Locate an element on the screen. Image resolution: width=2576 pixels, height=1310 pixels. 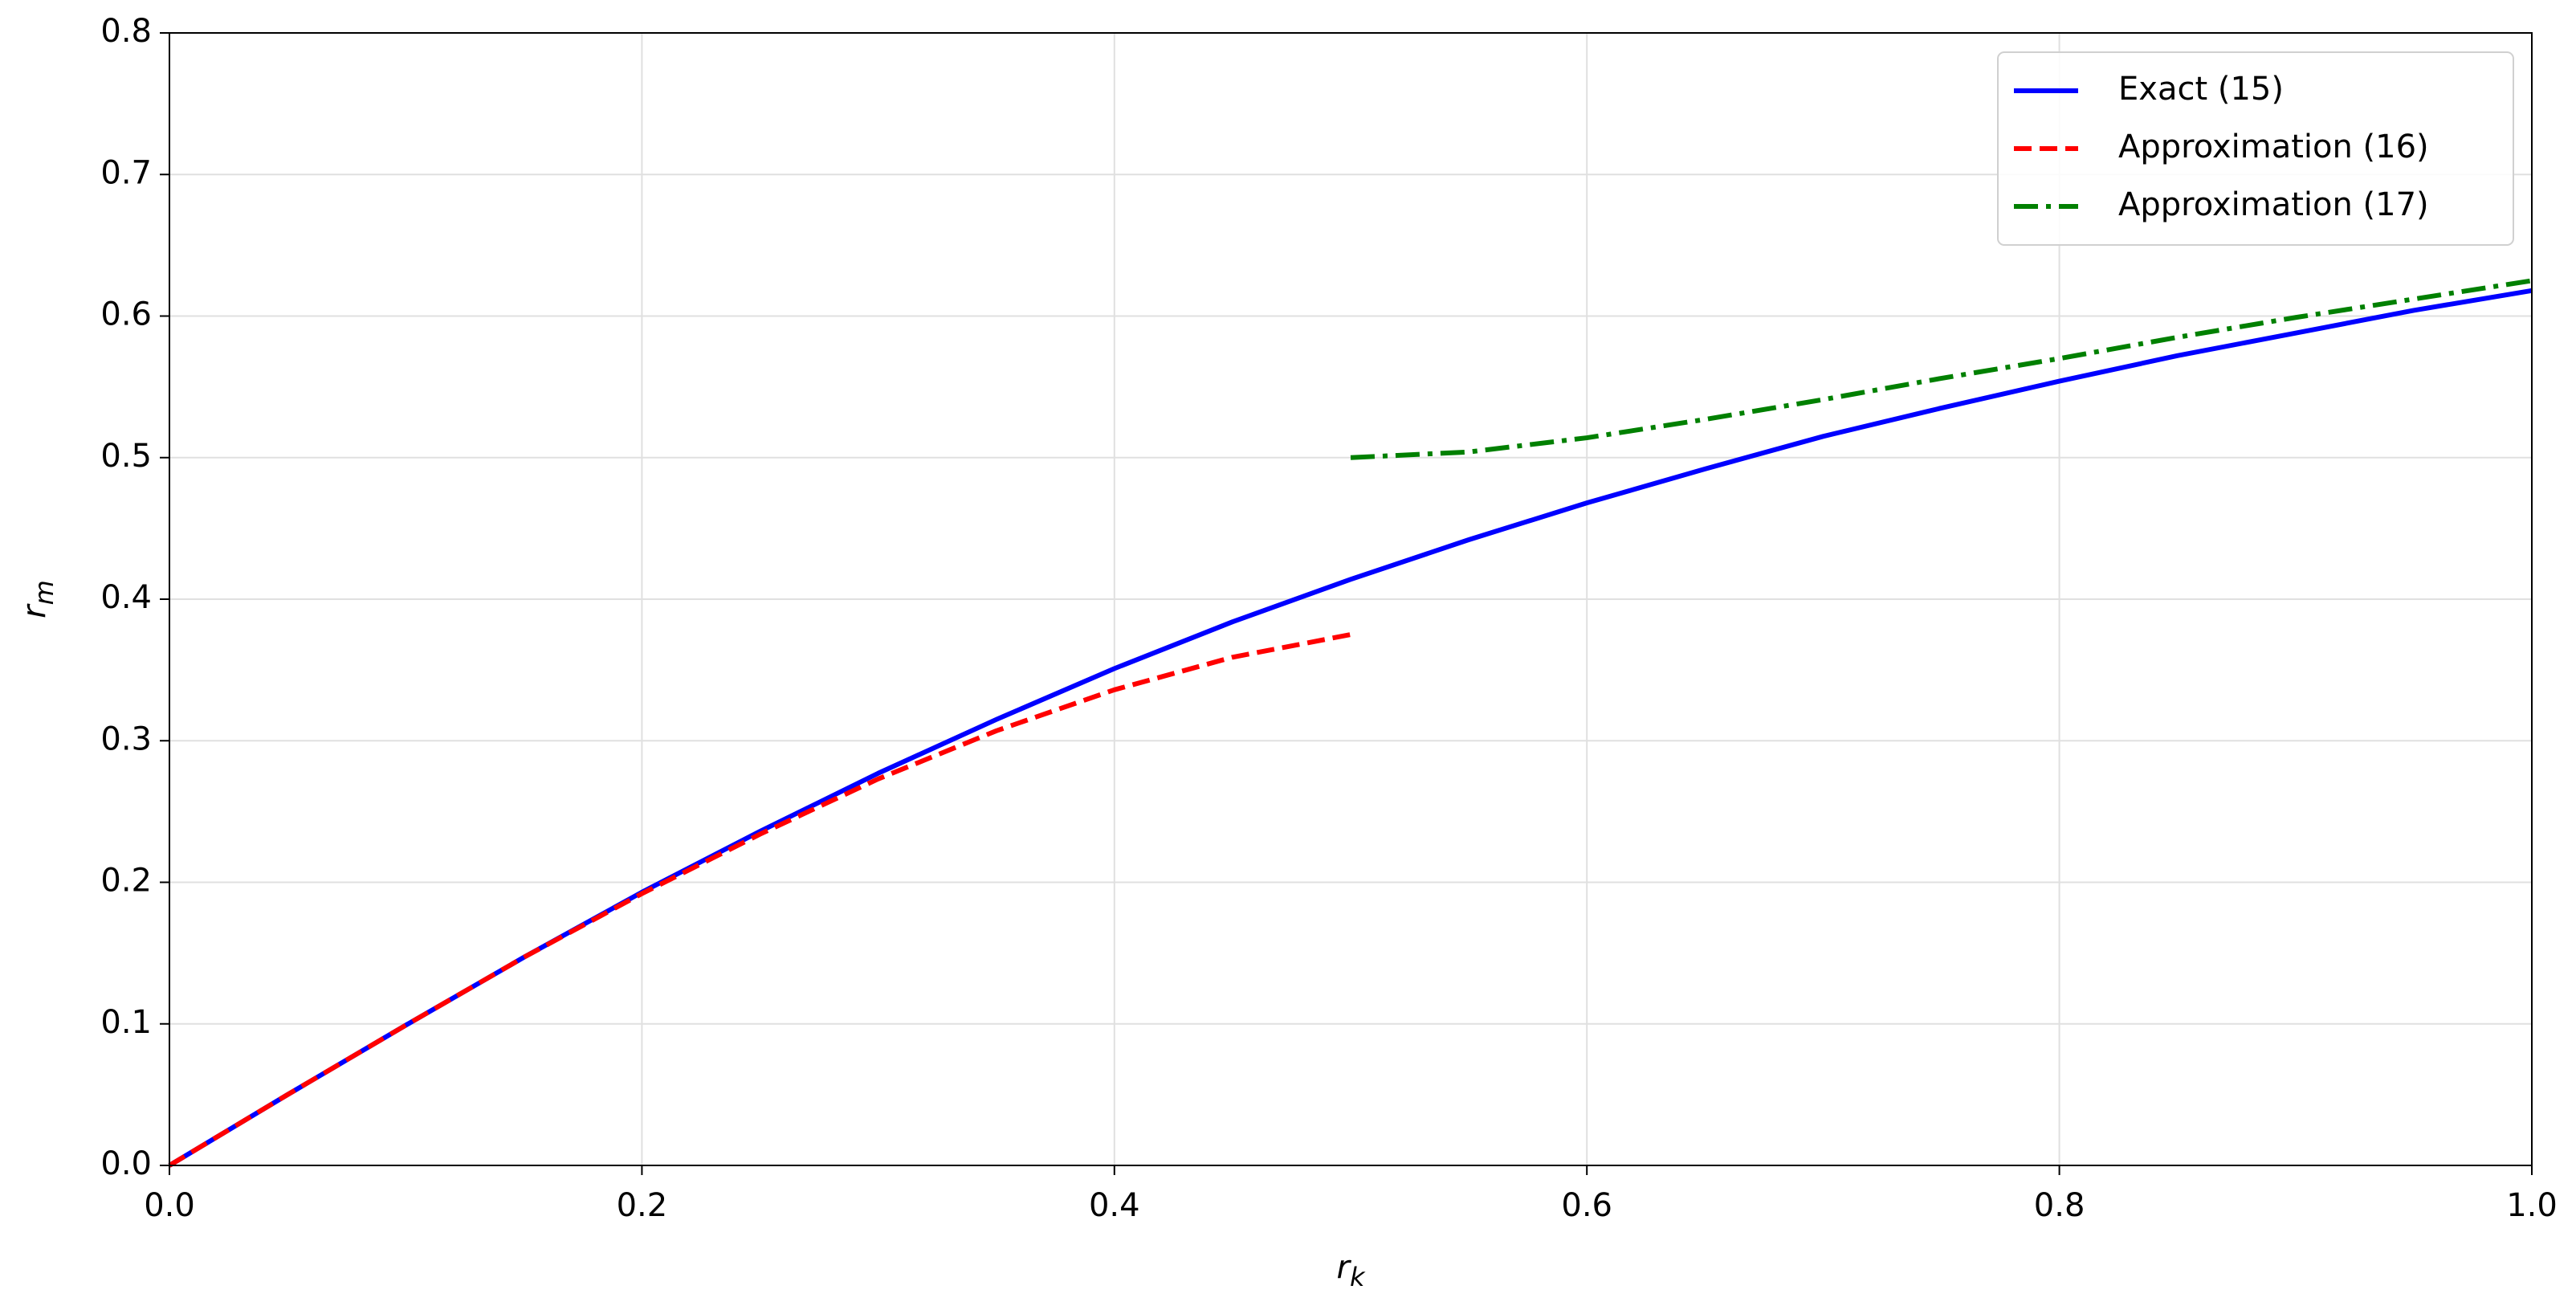
x-tick-label: 0.4 is located at coordinates (1114, 1205).